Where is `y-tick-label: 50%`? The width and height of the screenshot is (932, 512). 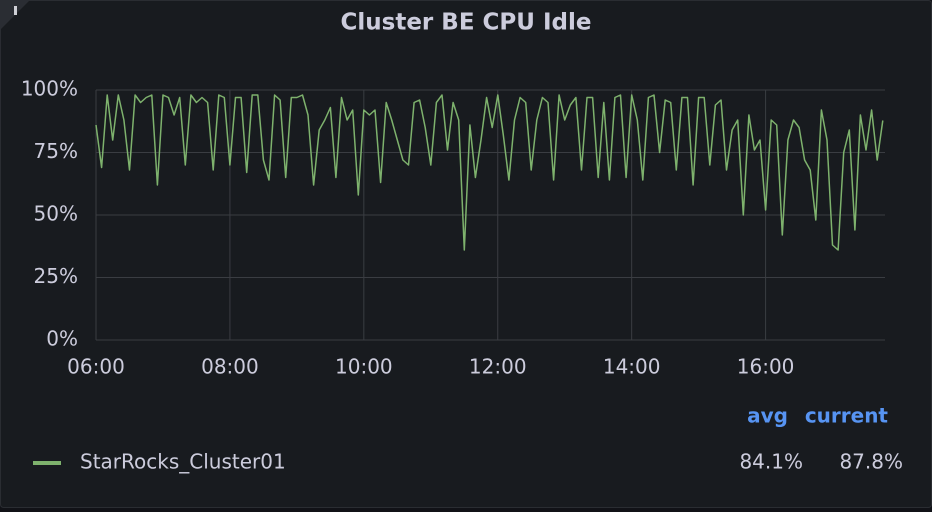 y-tick-label: 50% is located at coordinates (56, 214).